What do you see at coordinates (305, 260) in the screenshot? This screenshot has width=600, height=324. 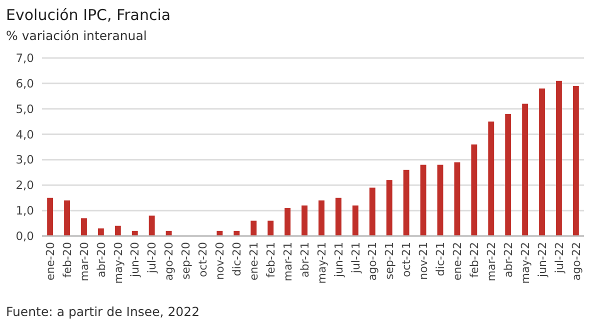 I see `x-tick-label: abr-21` at bounding box center [305, 260].